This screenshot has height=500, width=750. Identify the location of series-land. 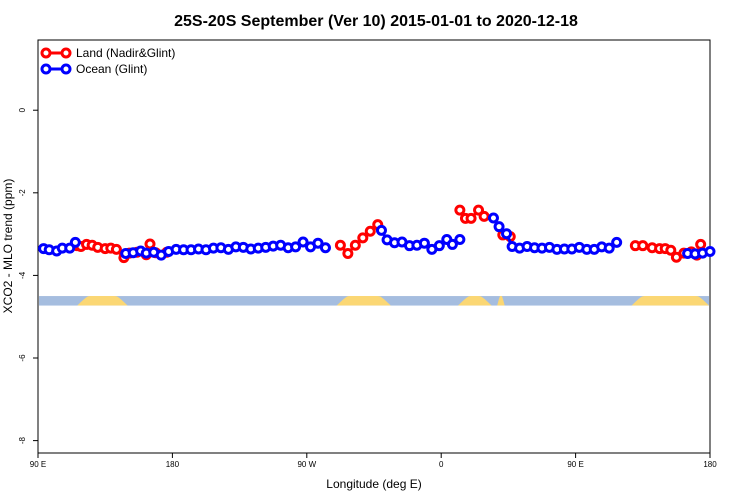
(389, 234).